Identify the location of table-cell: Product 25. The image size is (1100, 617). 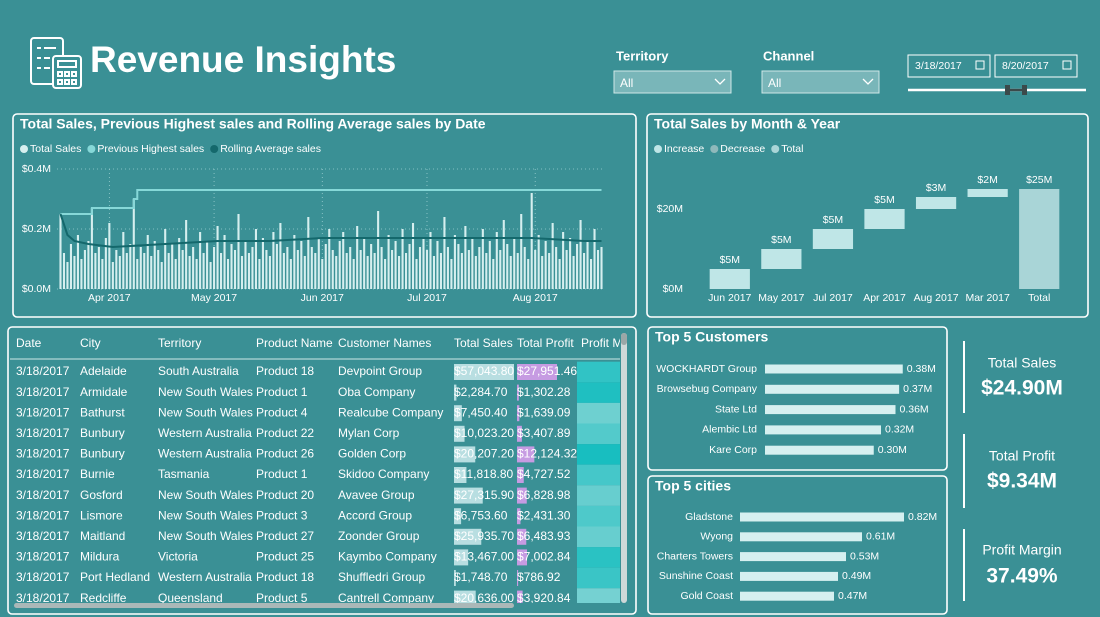
(285, 557).